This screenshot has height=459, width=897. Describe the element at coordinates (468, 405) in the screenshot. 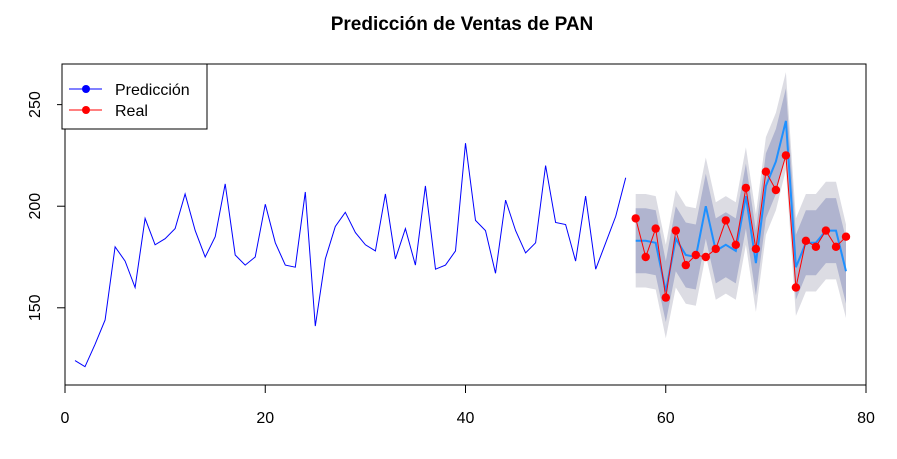

I see `x-axis: 0 20 40 60 80` at that location.